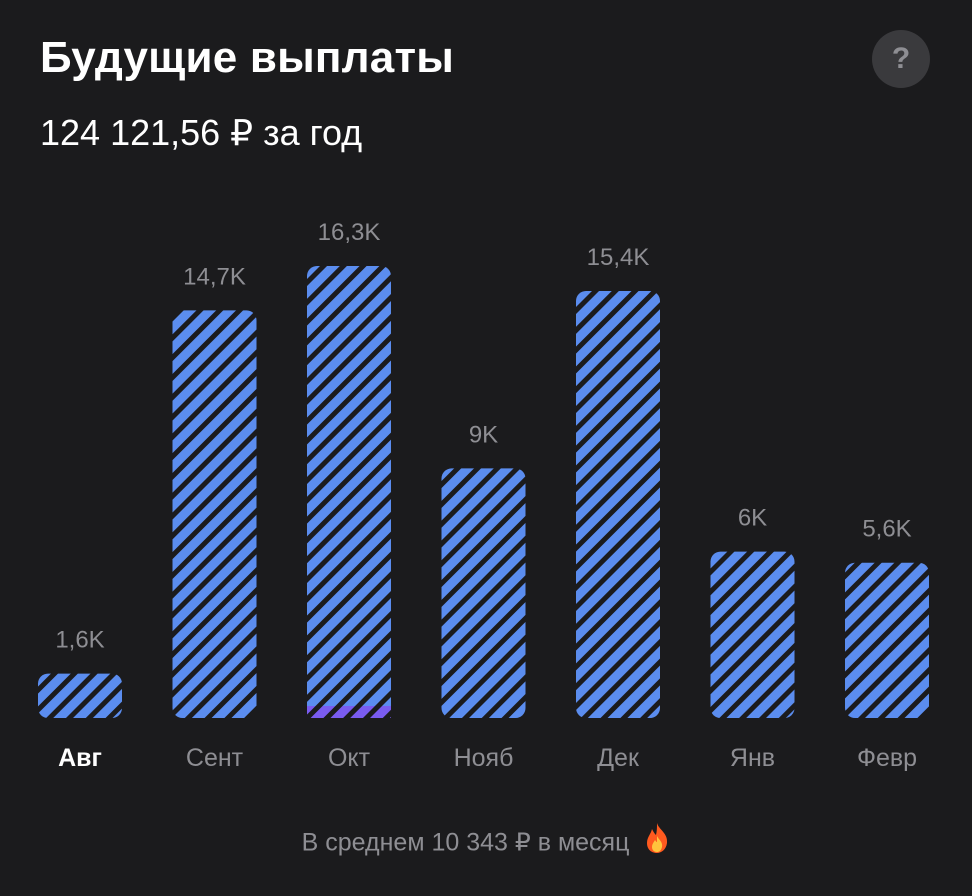  Describe the element at coordinates (483, 434) in the screenshot. I see `value-label: 9K` at that location.